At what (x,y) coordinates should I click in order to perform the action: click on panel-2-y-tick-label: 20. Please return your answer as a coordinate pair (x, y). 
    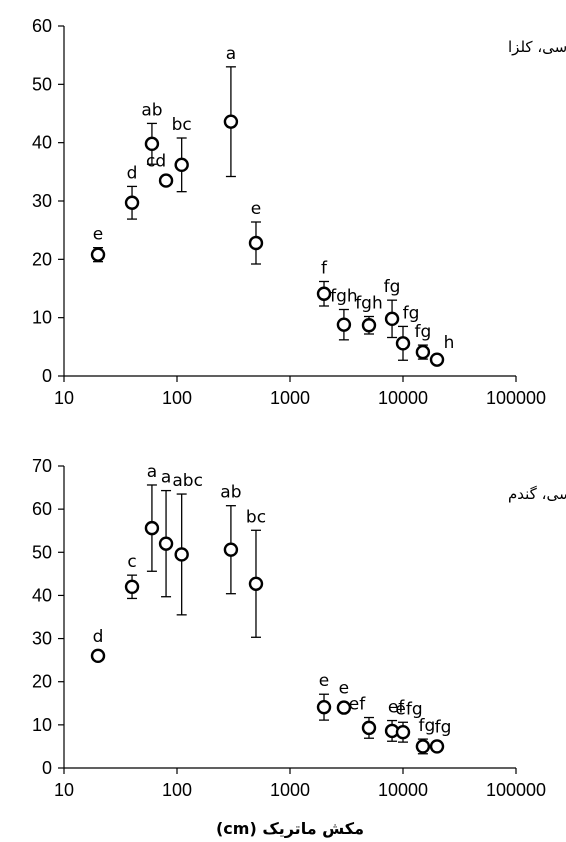
    Looking at the image, I should click on (42, 682).